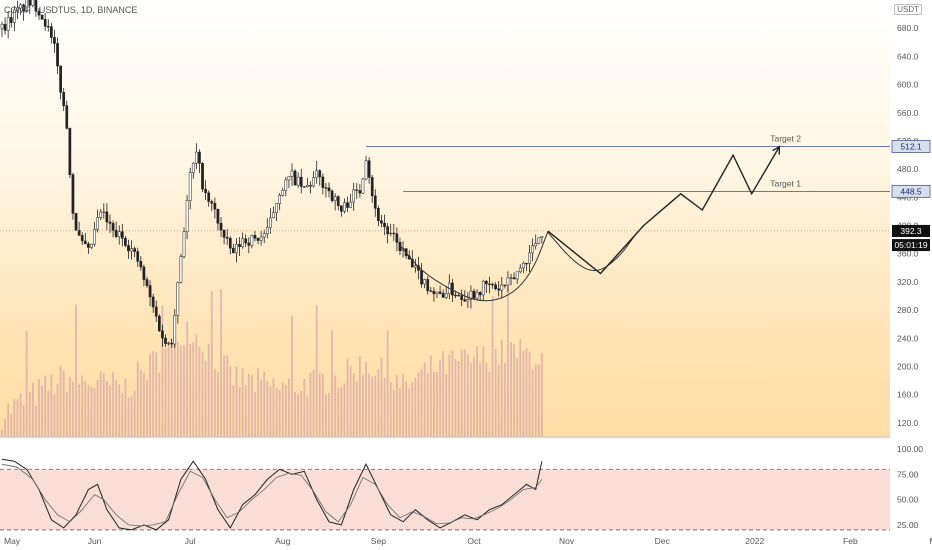 The image size is (932, 550). I want to click on oscillator-line-k, so click(272, 494).